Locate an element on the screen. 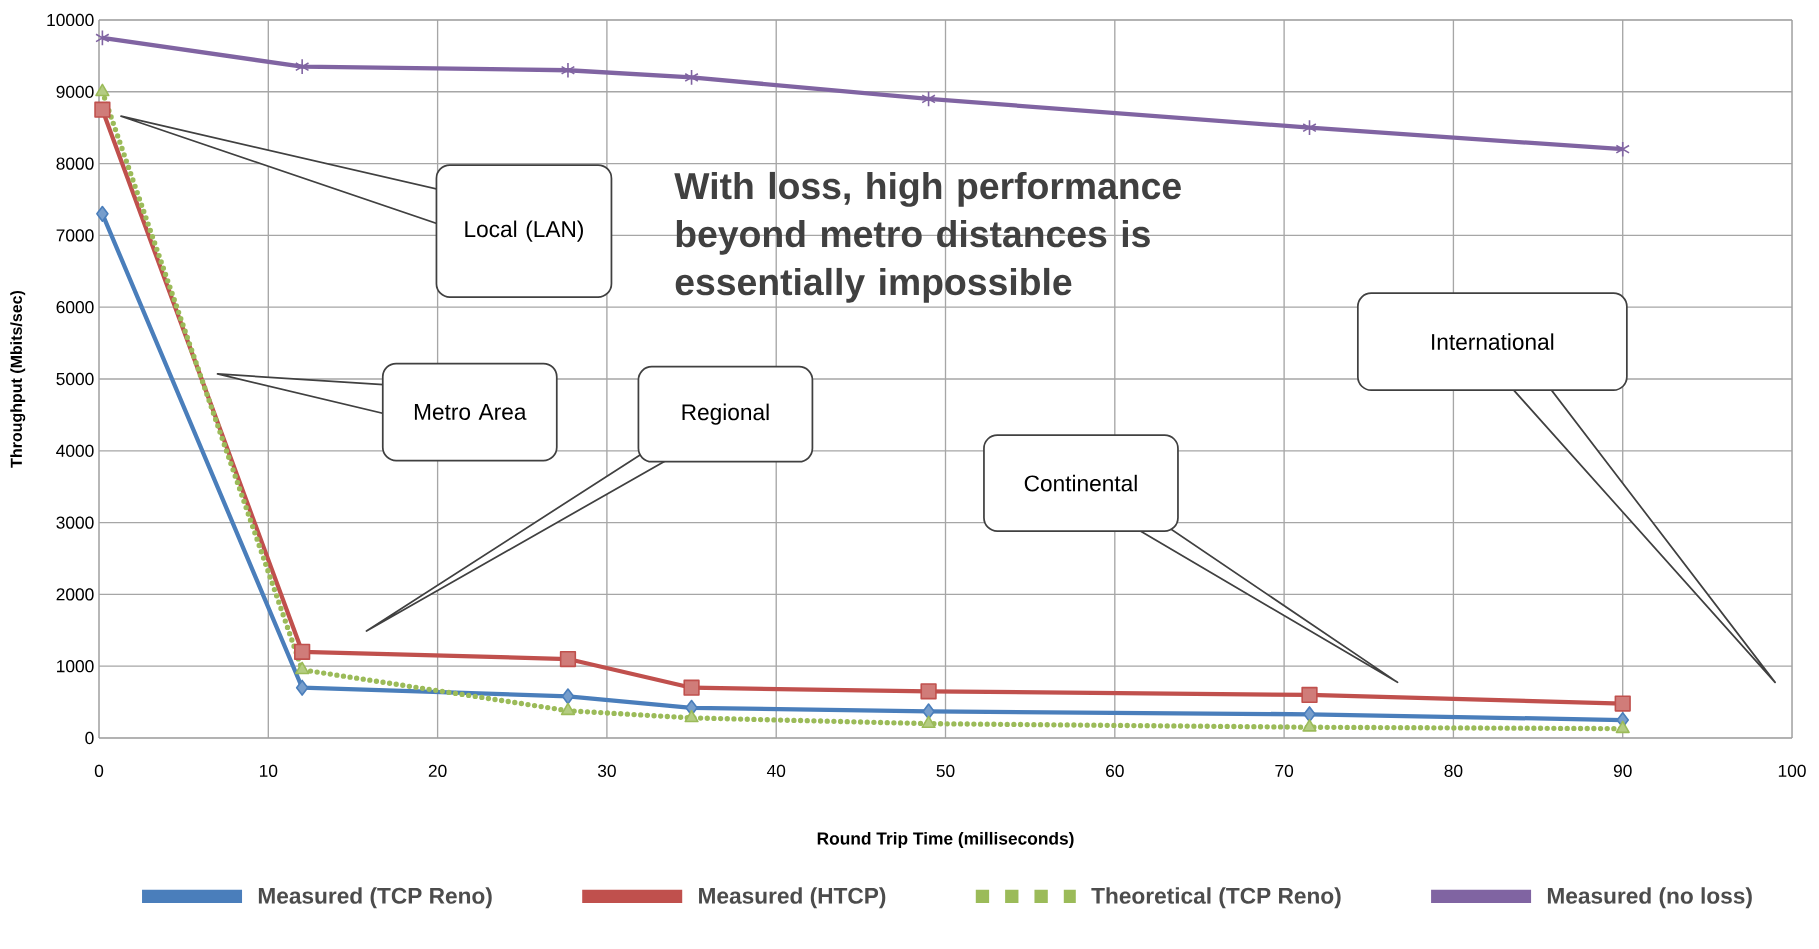  x-tick-label: 10 is located at coordinates (268, 770).